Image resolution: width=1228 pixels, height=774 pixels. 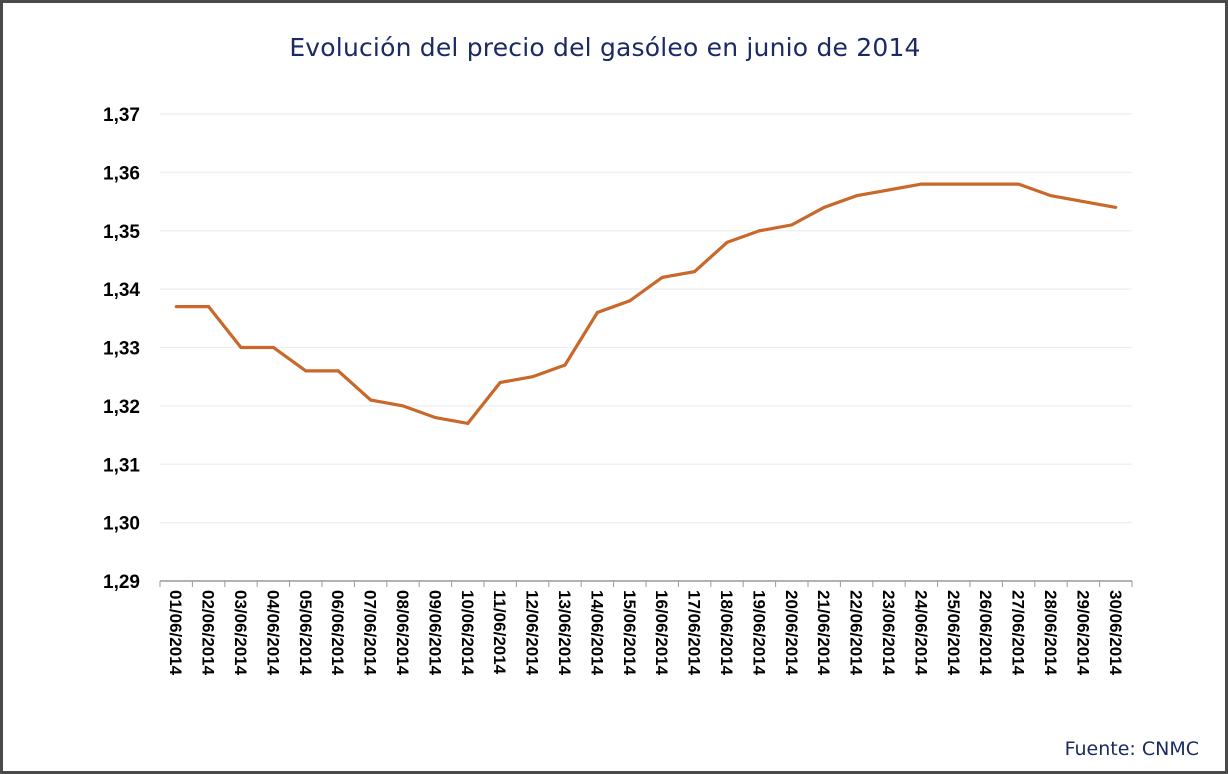 What do you see at coordinates (953, 633) in the screenshot?
I see `x-tick-label: 25/06/2014` at bounding box center [953, 633].